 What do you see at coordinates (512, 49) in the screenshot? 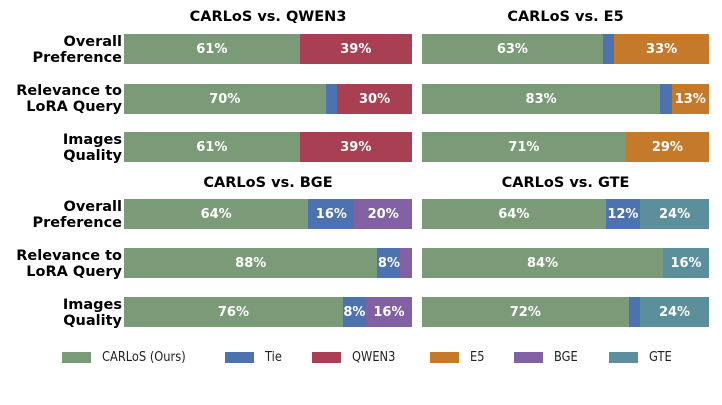
I see `bar-segment-carlos-ours: 63%` at bounding box center [512, 49].